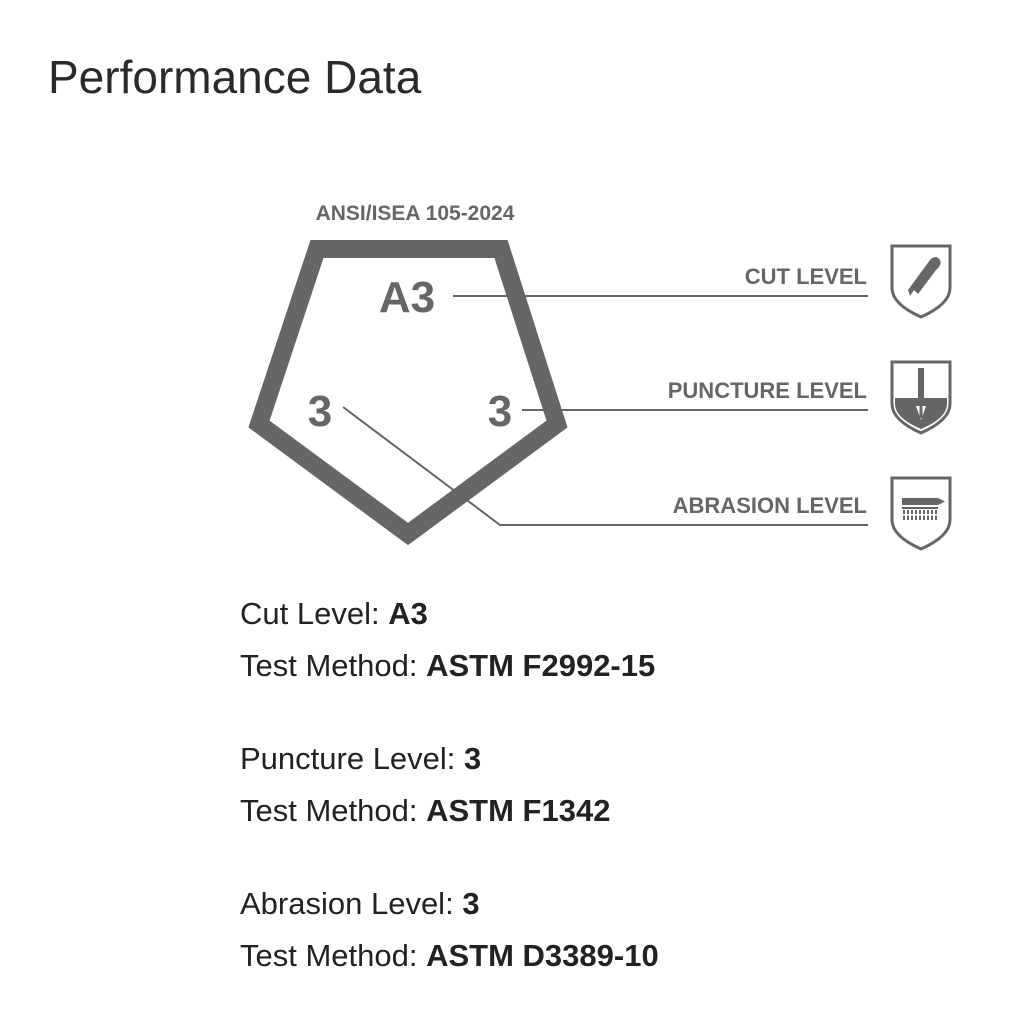 The width and height of the screenshot is (1024, 1024). What do you see at coordinates (407, 297) in the screenshot?
I see `cut-value: A3` at bounding box center [407, 297].